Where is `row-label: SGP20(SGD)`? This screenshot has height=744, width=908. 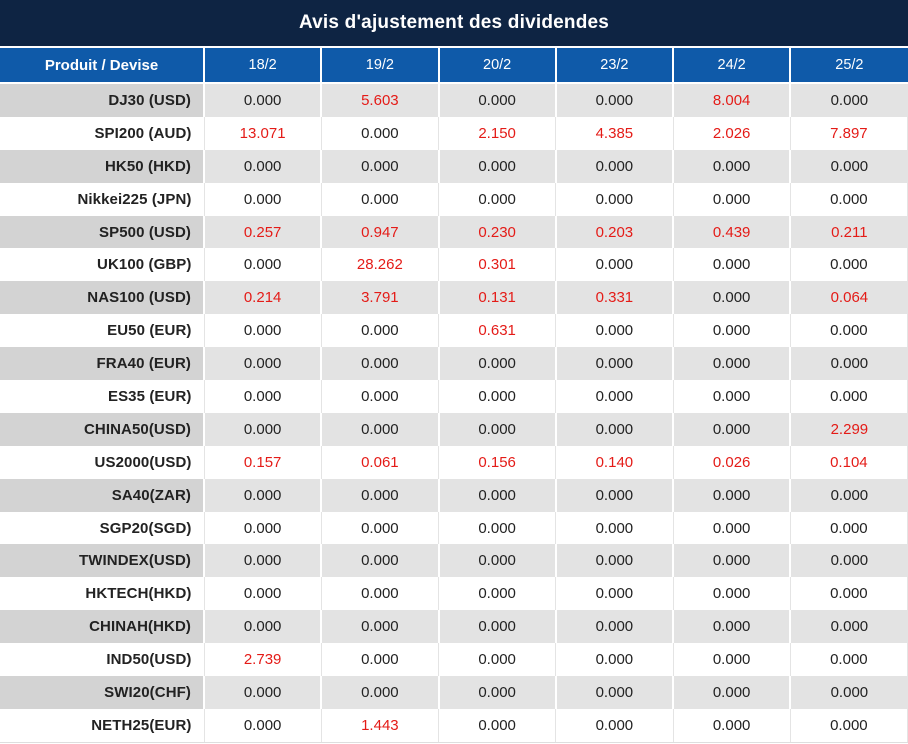
row-label: SGP20(SGD) is located at coordinates (102, 528).